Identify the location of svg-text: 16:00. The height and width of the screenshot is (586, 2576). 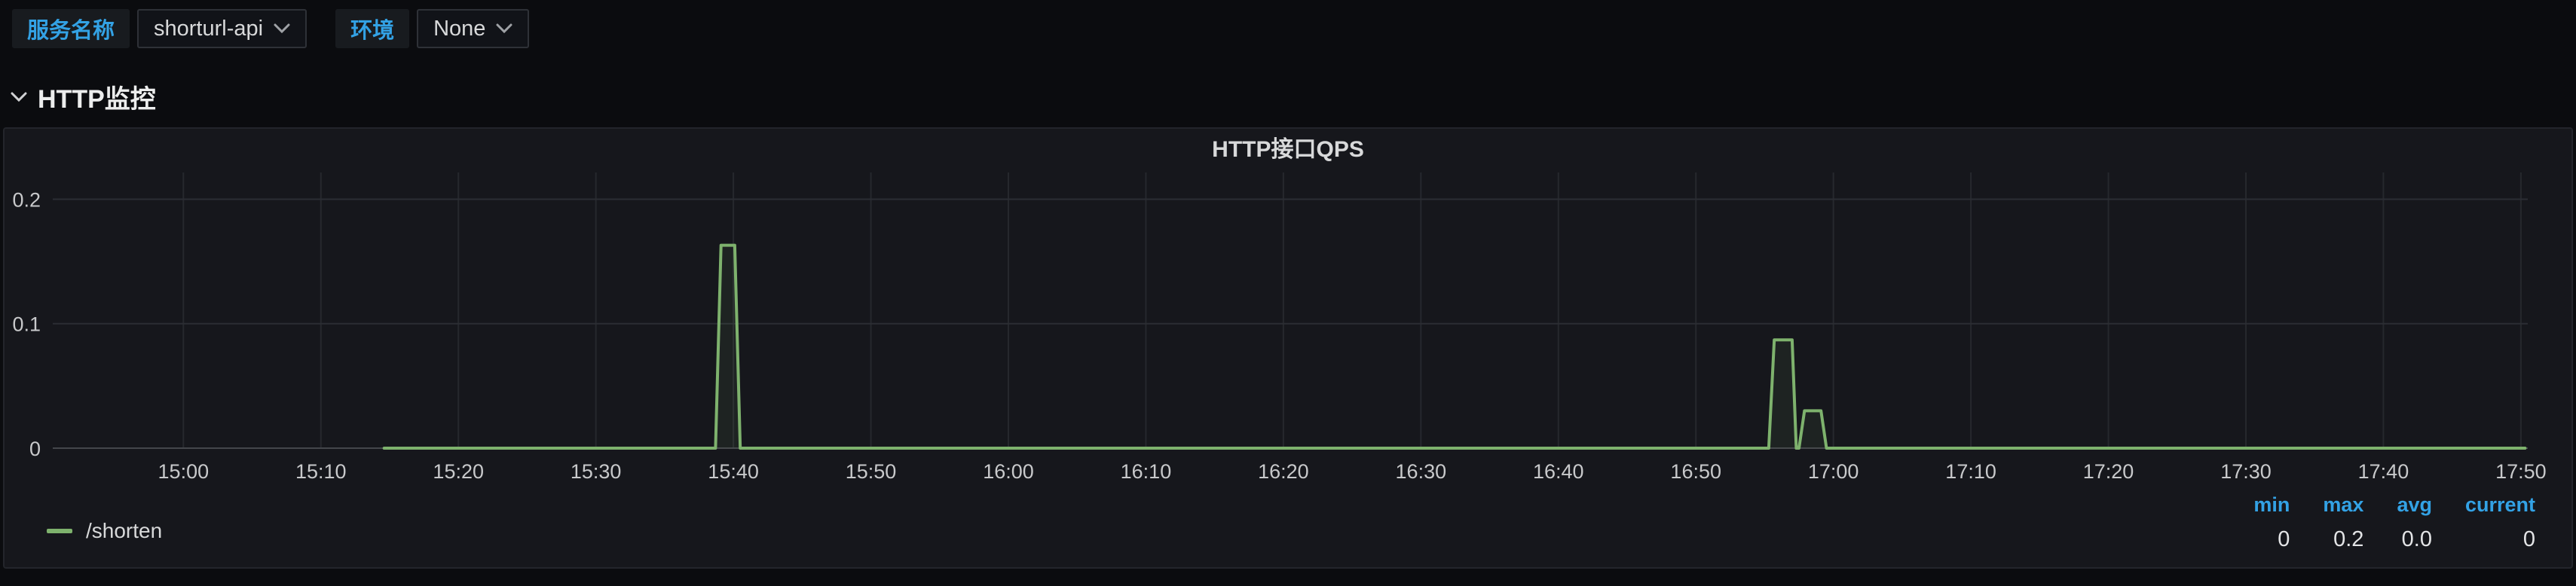
(1008, 472).